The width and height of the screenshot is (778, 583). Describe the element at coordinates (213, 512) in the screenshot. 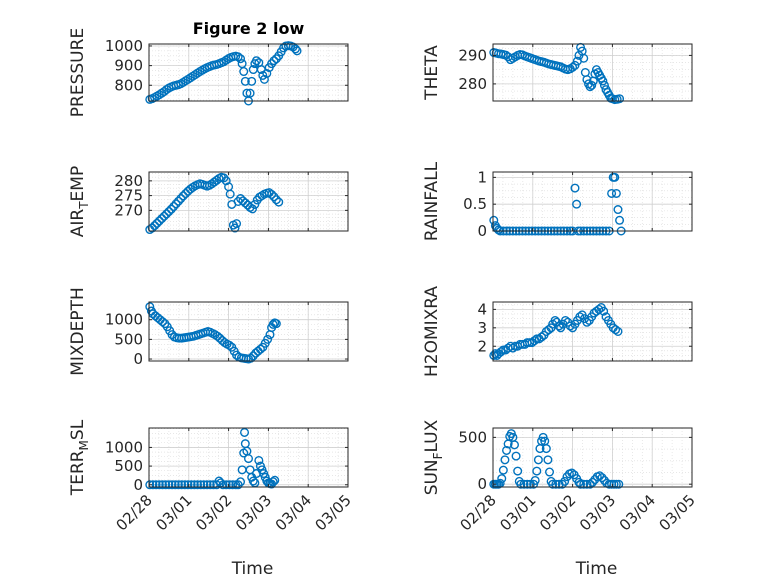

I see `x-tick-label: 03/02` at that location.